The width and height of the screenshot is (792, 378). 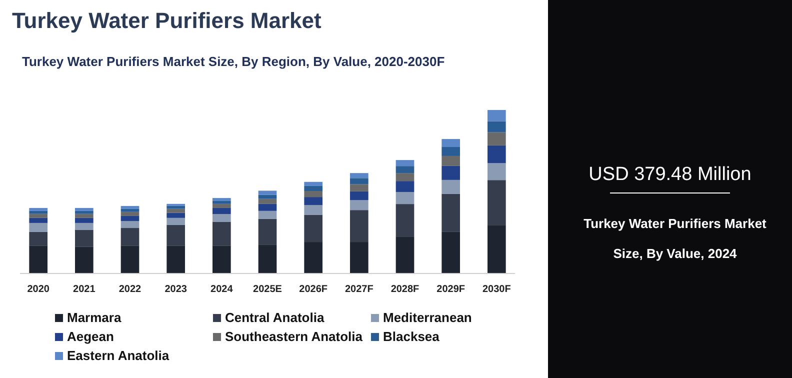 I want to click on legend-label: Marmara, so click(x=94, y=317).